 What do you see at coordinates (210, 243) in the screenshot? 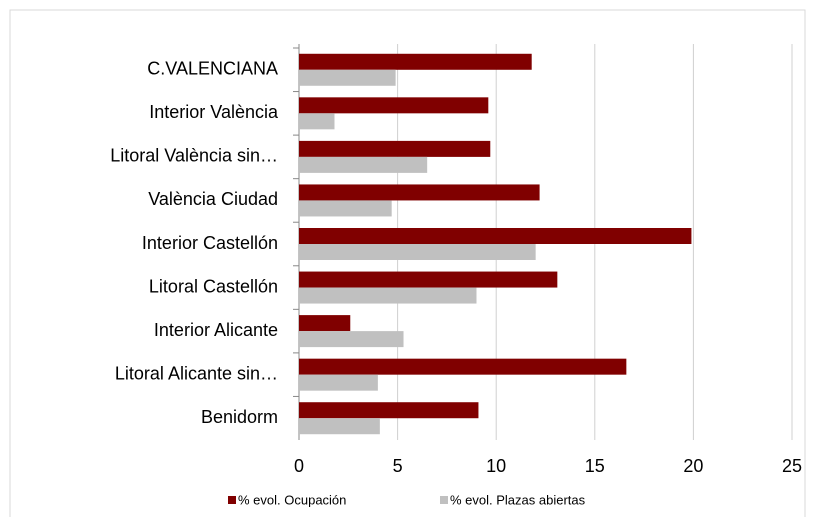
I see `y-tick-label: Interior Castellón` at bounding box center [210, 243].